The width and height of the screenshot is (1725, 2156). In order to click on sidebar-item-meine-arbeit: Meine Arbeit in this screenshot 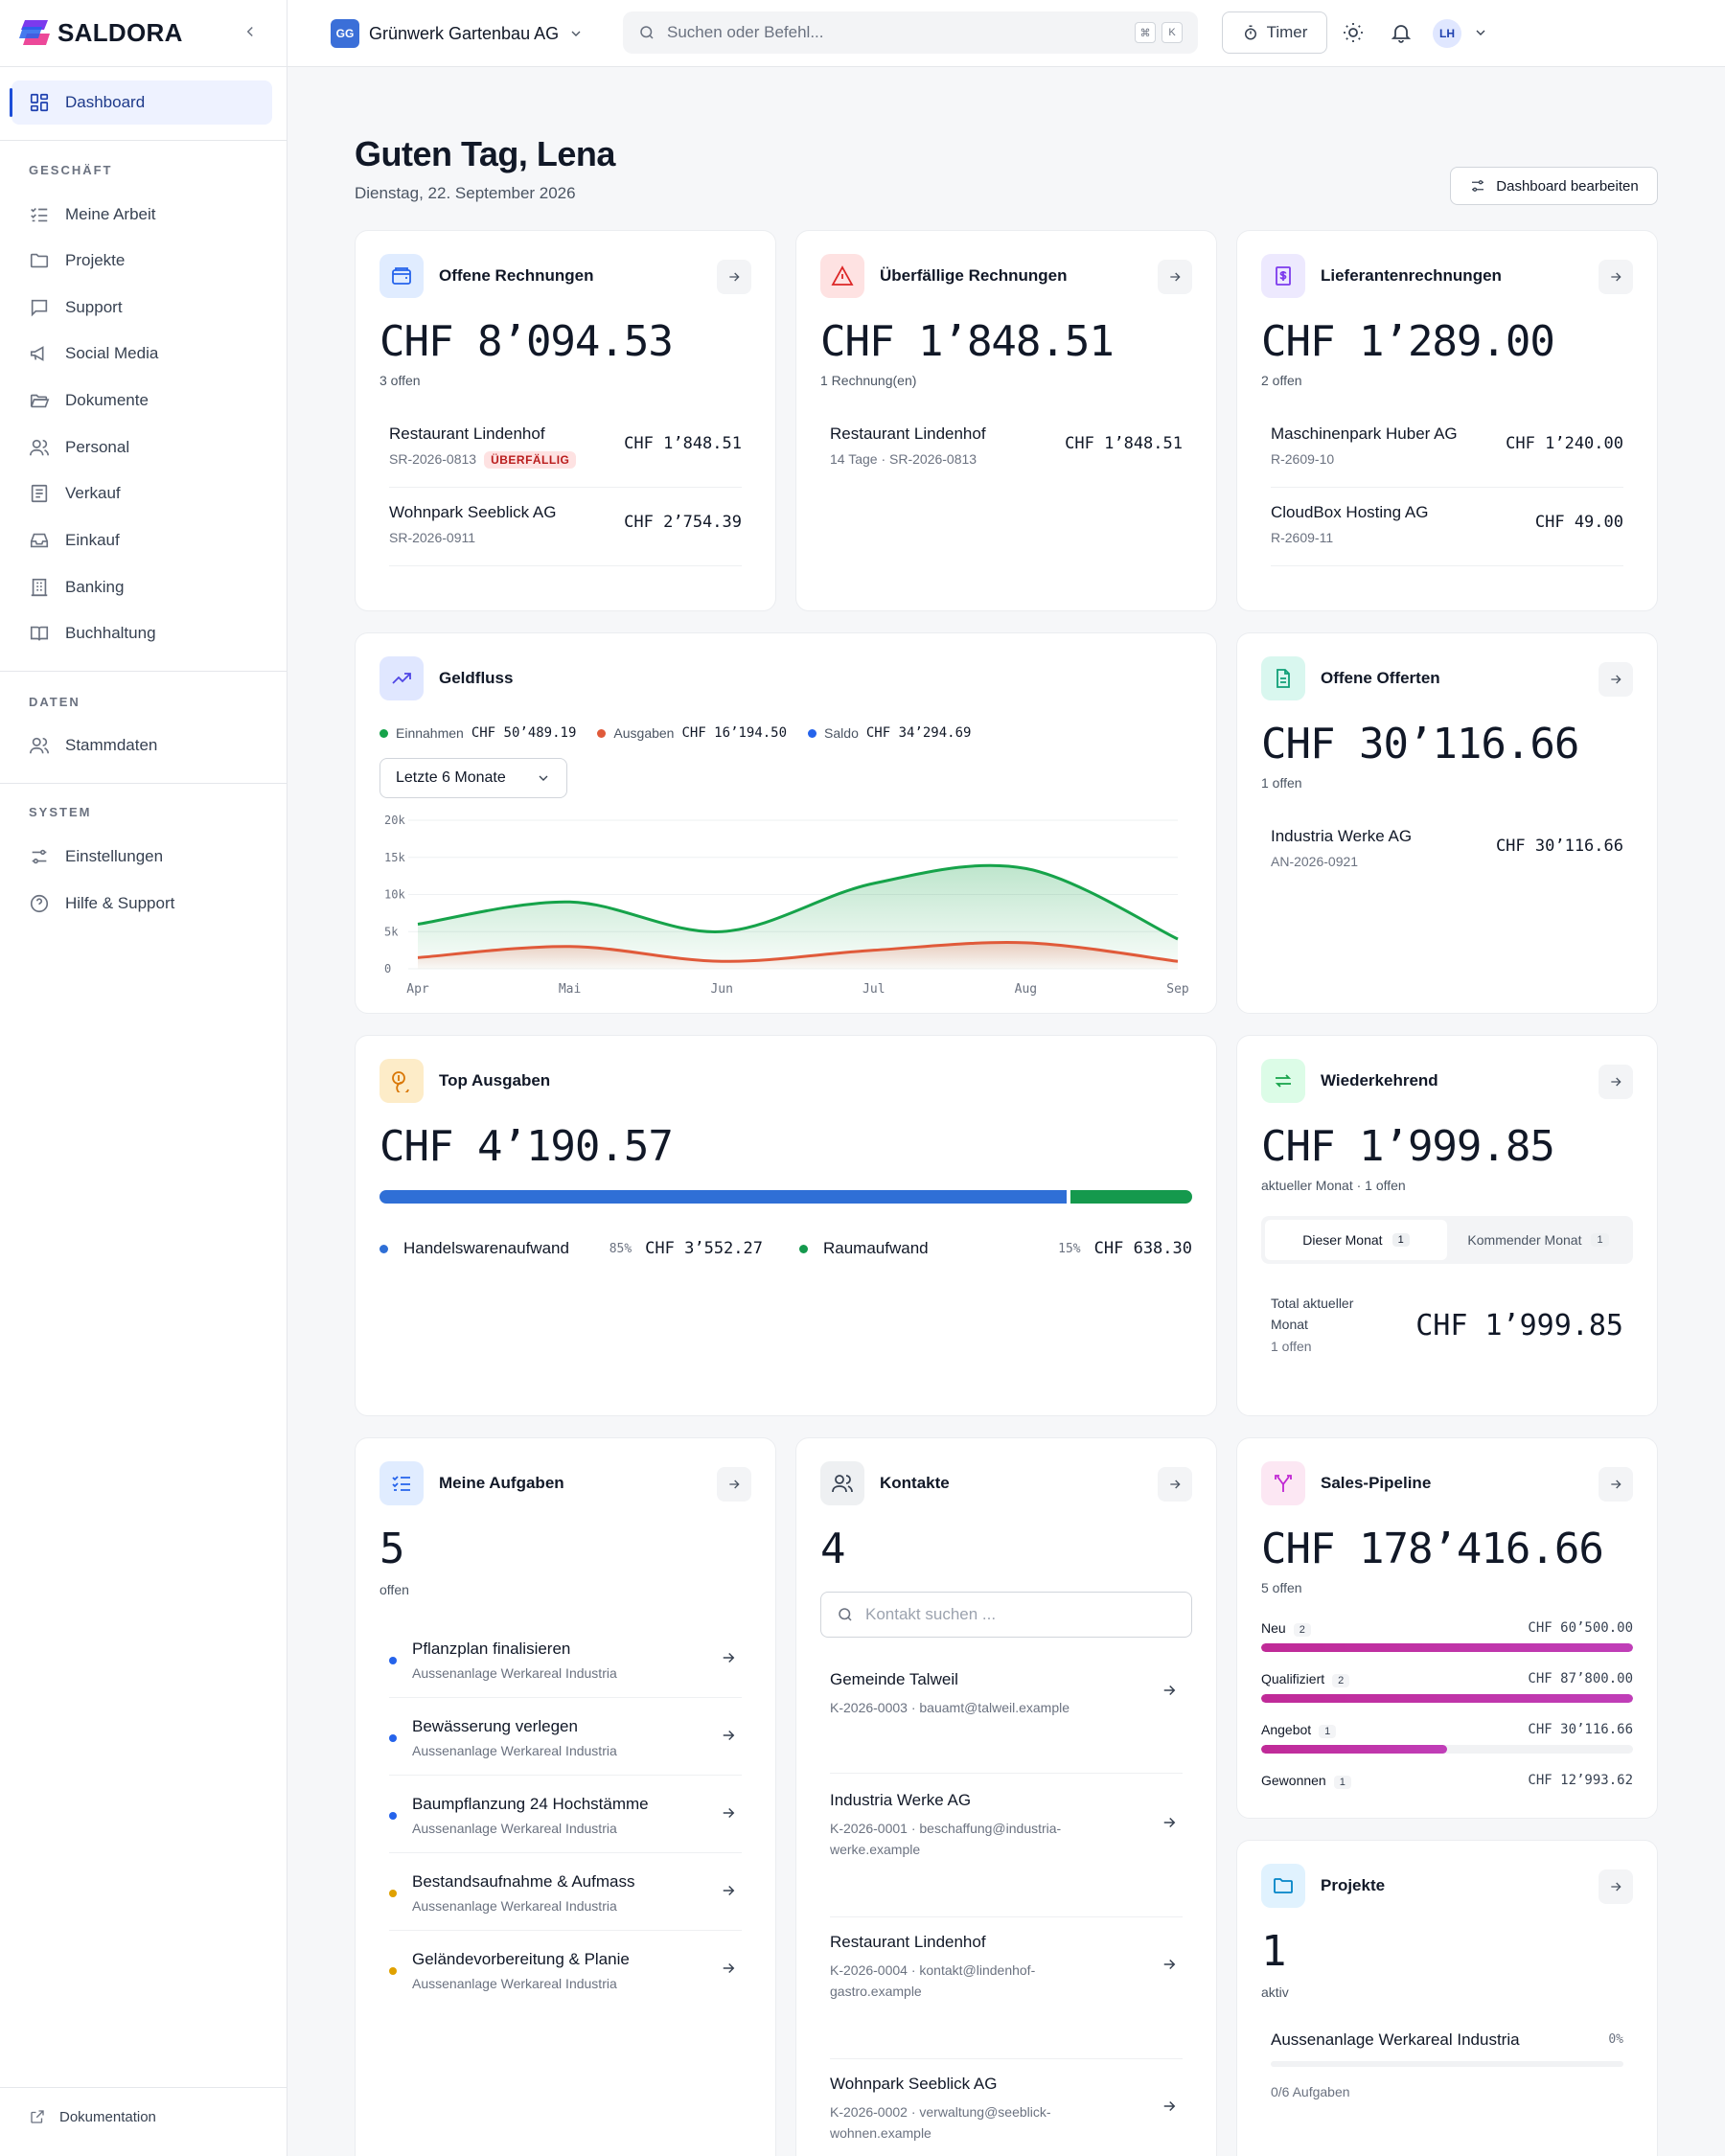, I will do `click(142, 215)`.